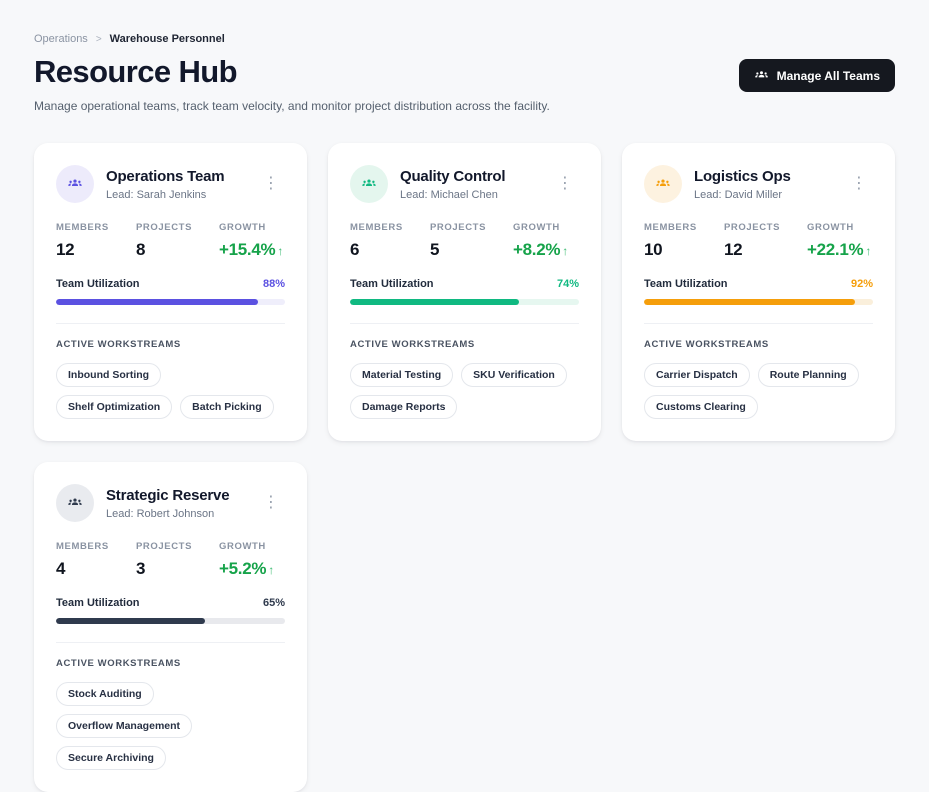  What do you see at coordinates (514, 375) in the screenshot?
I see `workstream-tag: SKU Verification` at bounding box center [514, 375].